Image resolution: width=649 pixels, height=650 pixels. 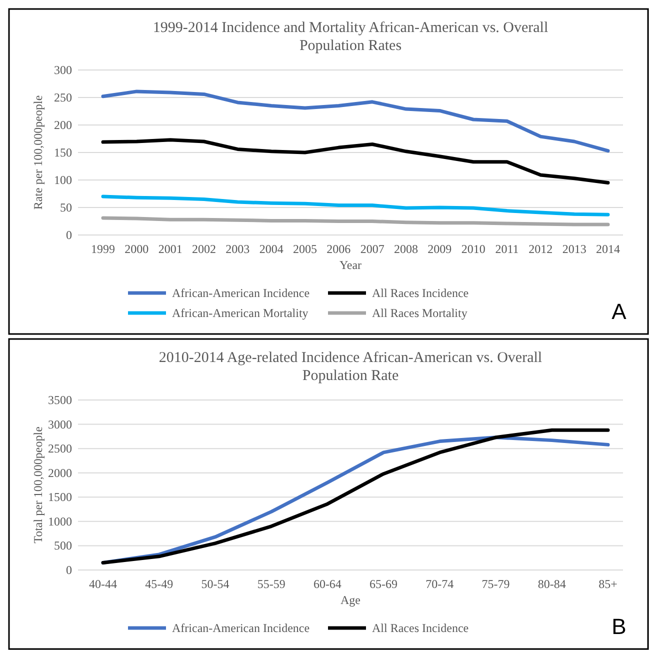 I want to click on x-tick-label: 2013, so click(x=574, y=249).